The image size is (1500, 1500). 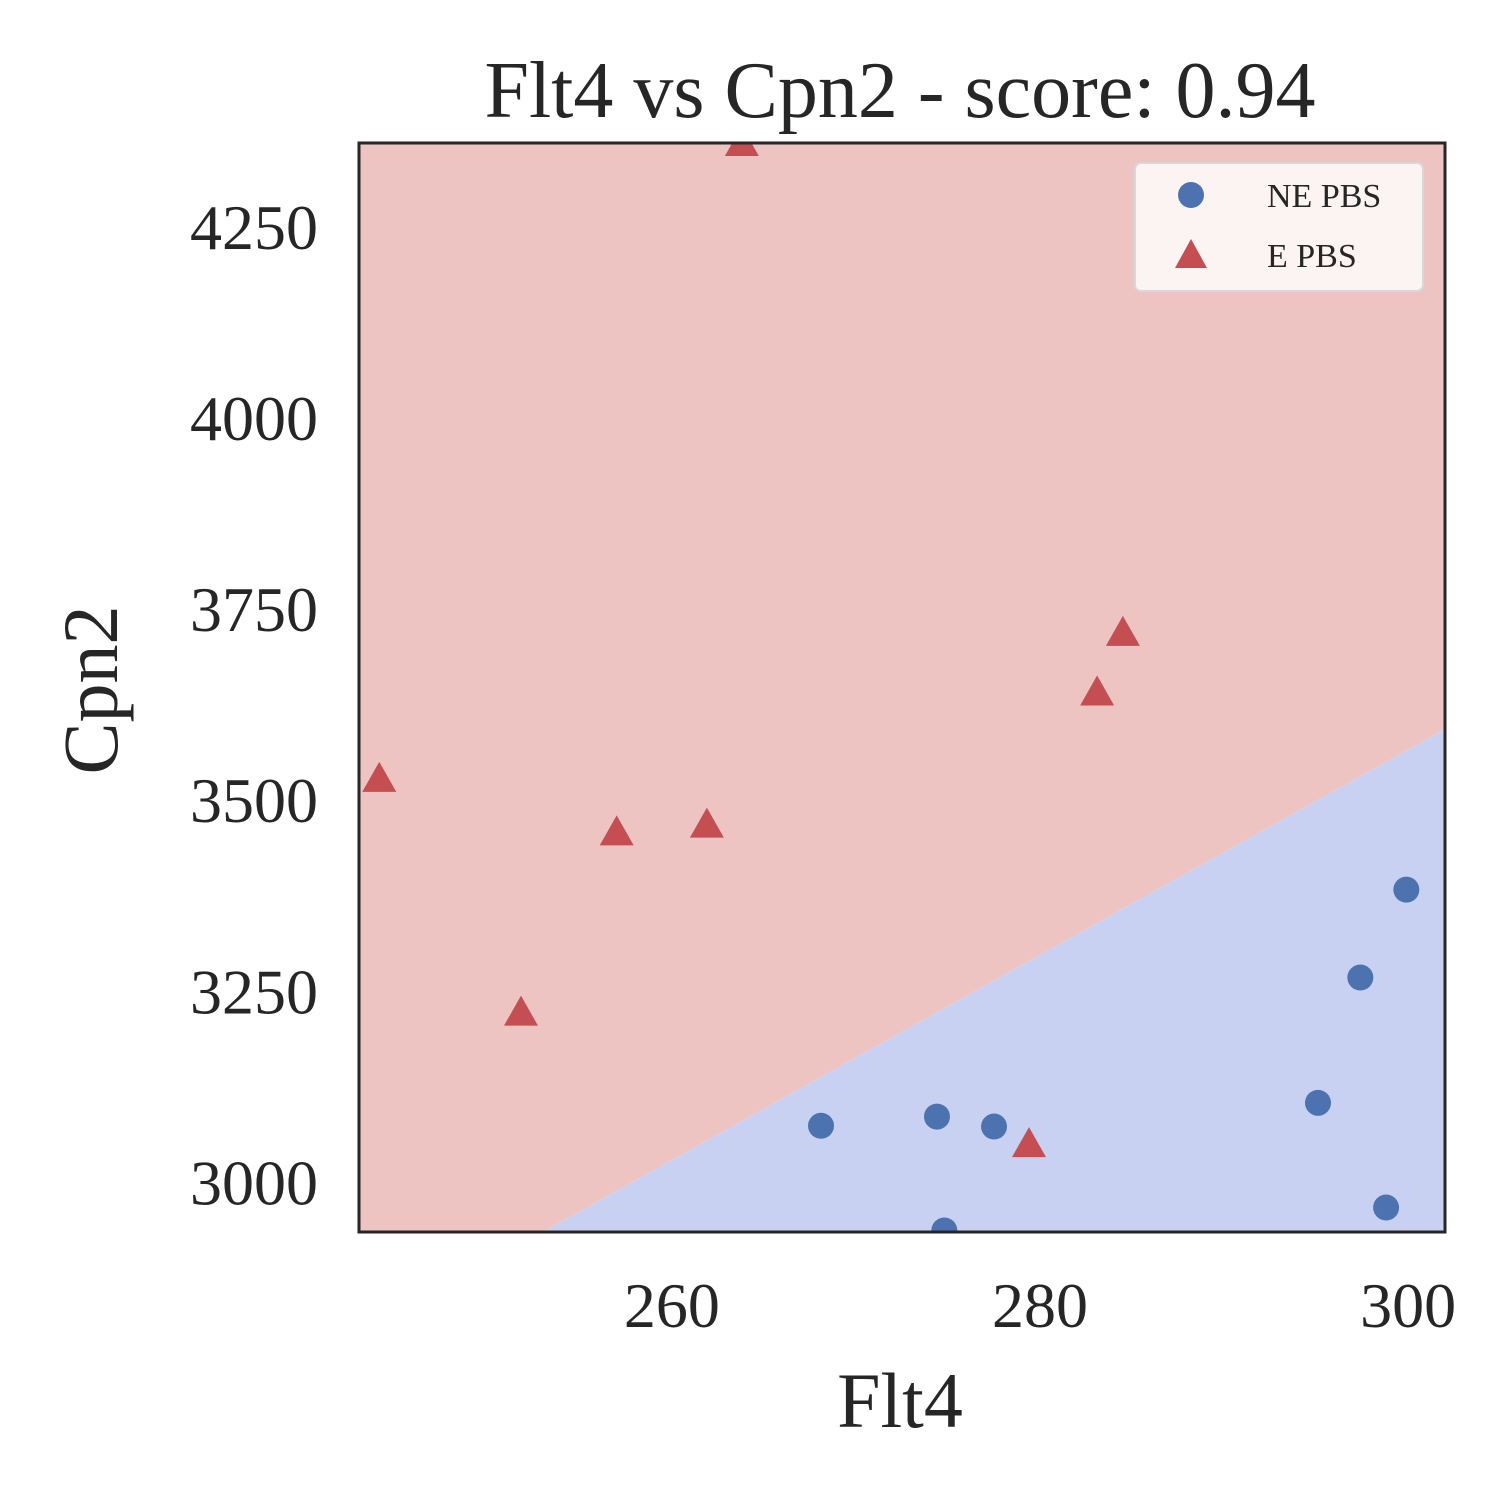 I want to click on y-tick-label: 3500, so click(x=254, y=800).